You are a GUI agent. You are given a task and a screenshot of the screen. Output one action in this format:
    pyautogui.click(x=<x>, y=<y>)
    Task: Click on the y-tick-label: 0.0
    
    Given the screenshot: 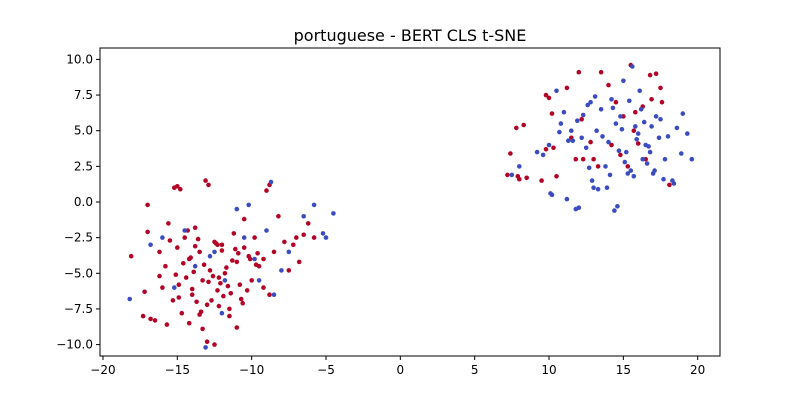 What is the action you would take?
    pyautogui.click(x=83, y=202)
    